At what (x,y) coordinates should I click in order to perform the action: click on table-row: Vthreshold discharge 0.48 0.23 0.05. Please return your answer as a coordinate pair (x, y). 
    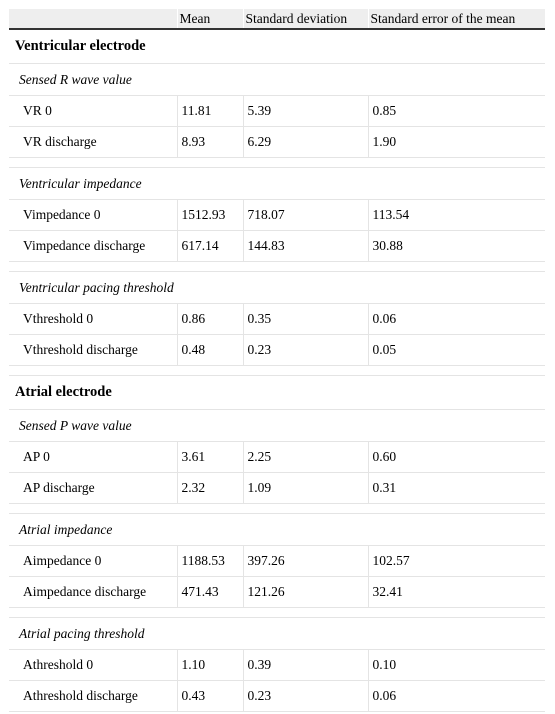
    Looking at the image, I should click on (277, 350).